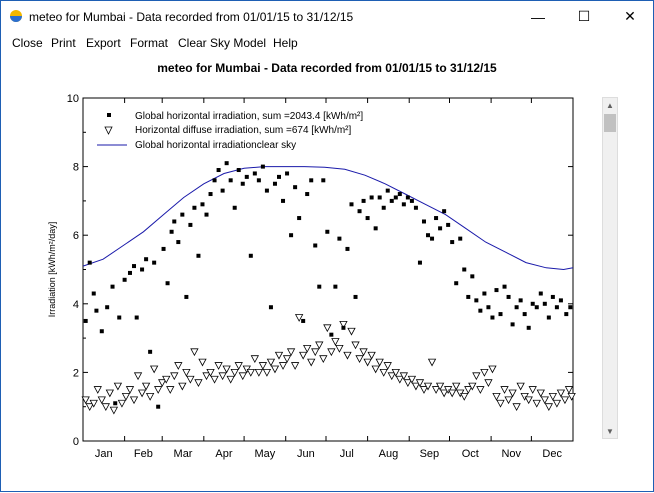  Describe the element at coordinates (143, 454) in the screenshot. I see `x-tick-label-feb: Feb` at that location.